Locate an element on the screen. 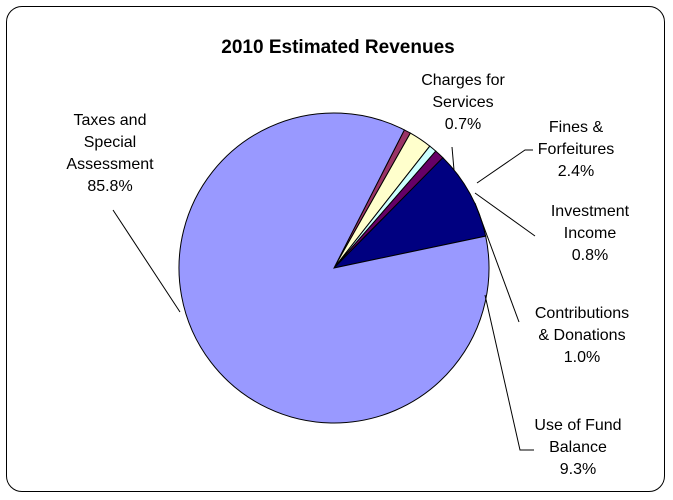  slice-label-line: Income is located at coordinates (590, 233).